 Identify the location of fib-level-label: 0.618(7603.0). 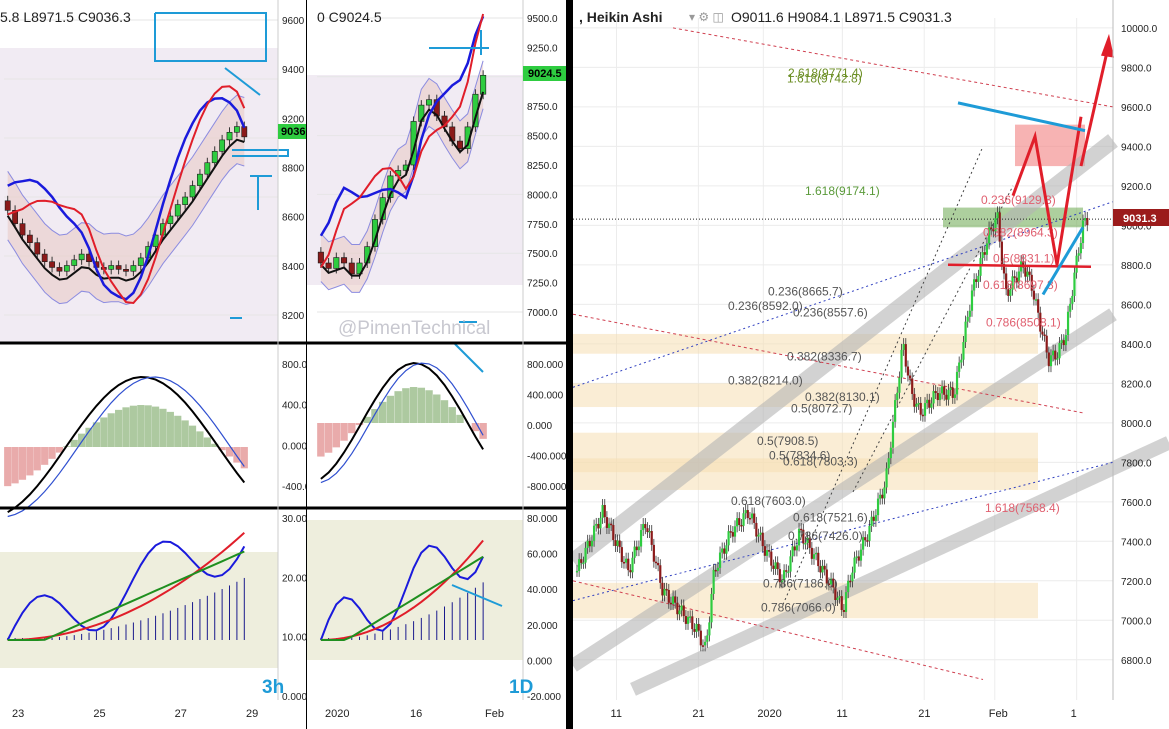
(768, 501).